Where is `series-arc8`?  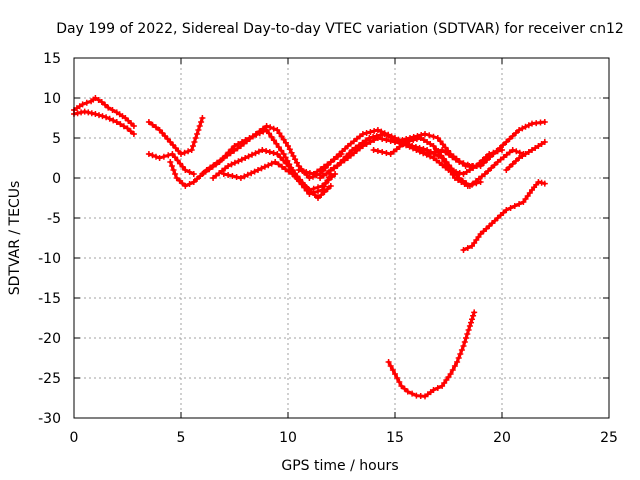 series-arc8 is located at coordinates (279, 176).